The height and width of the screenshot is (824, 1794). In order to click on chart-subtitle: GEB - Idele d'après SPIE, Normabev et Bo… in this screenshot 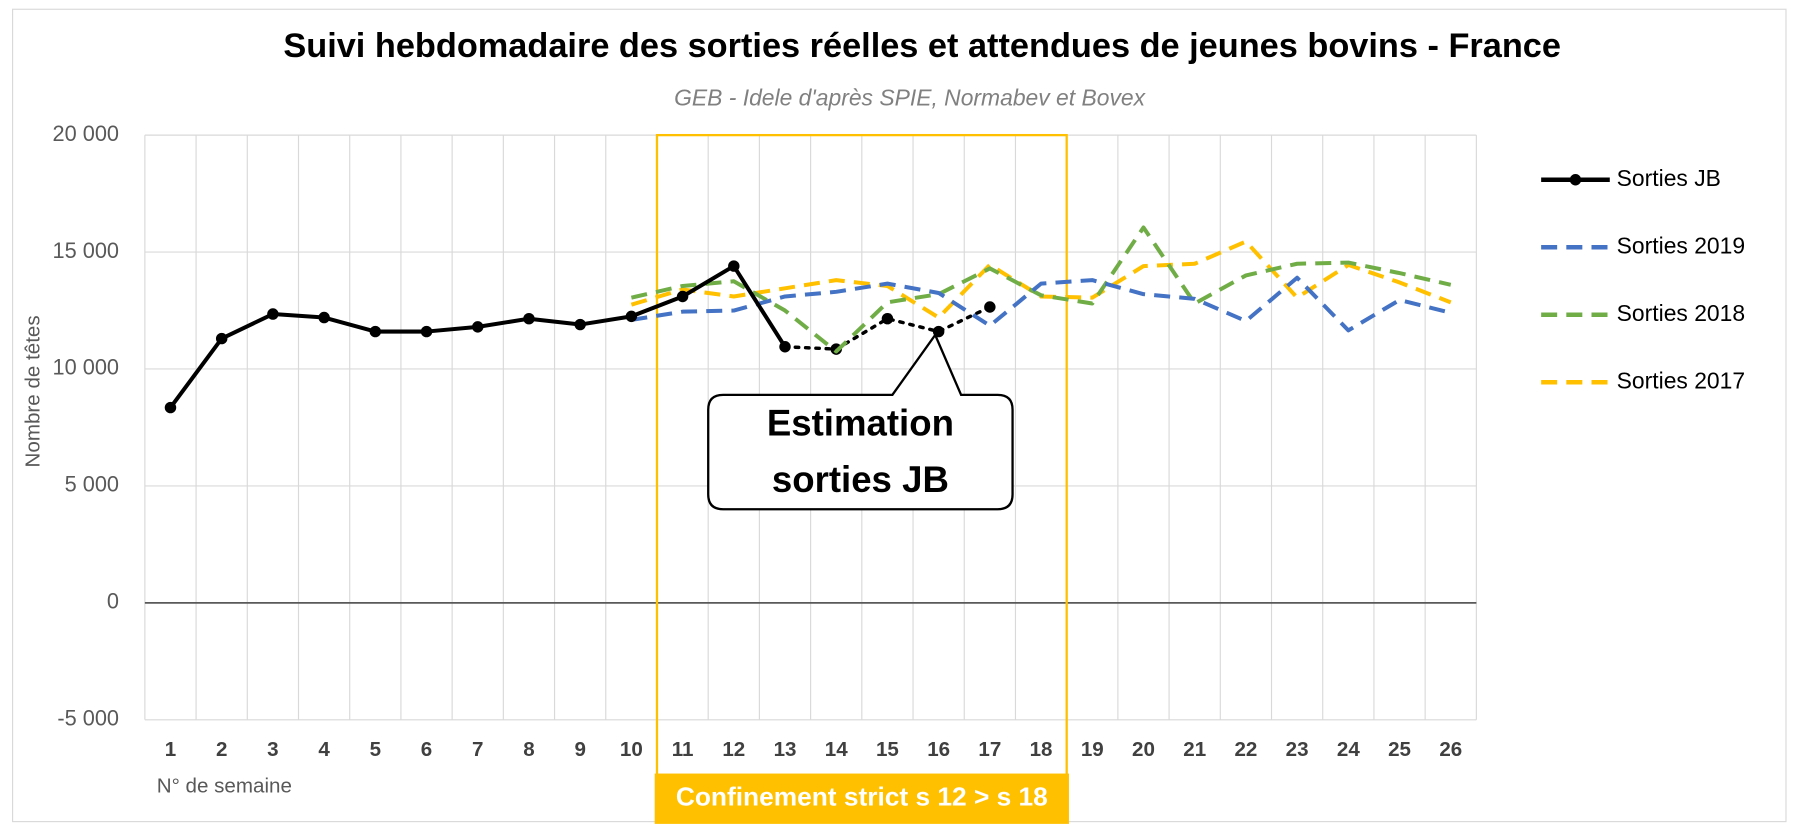, I will do `click(910, 98)`.